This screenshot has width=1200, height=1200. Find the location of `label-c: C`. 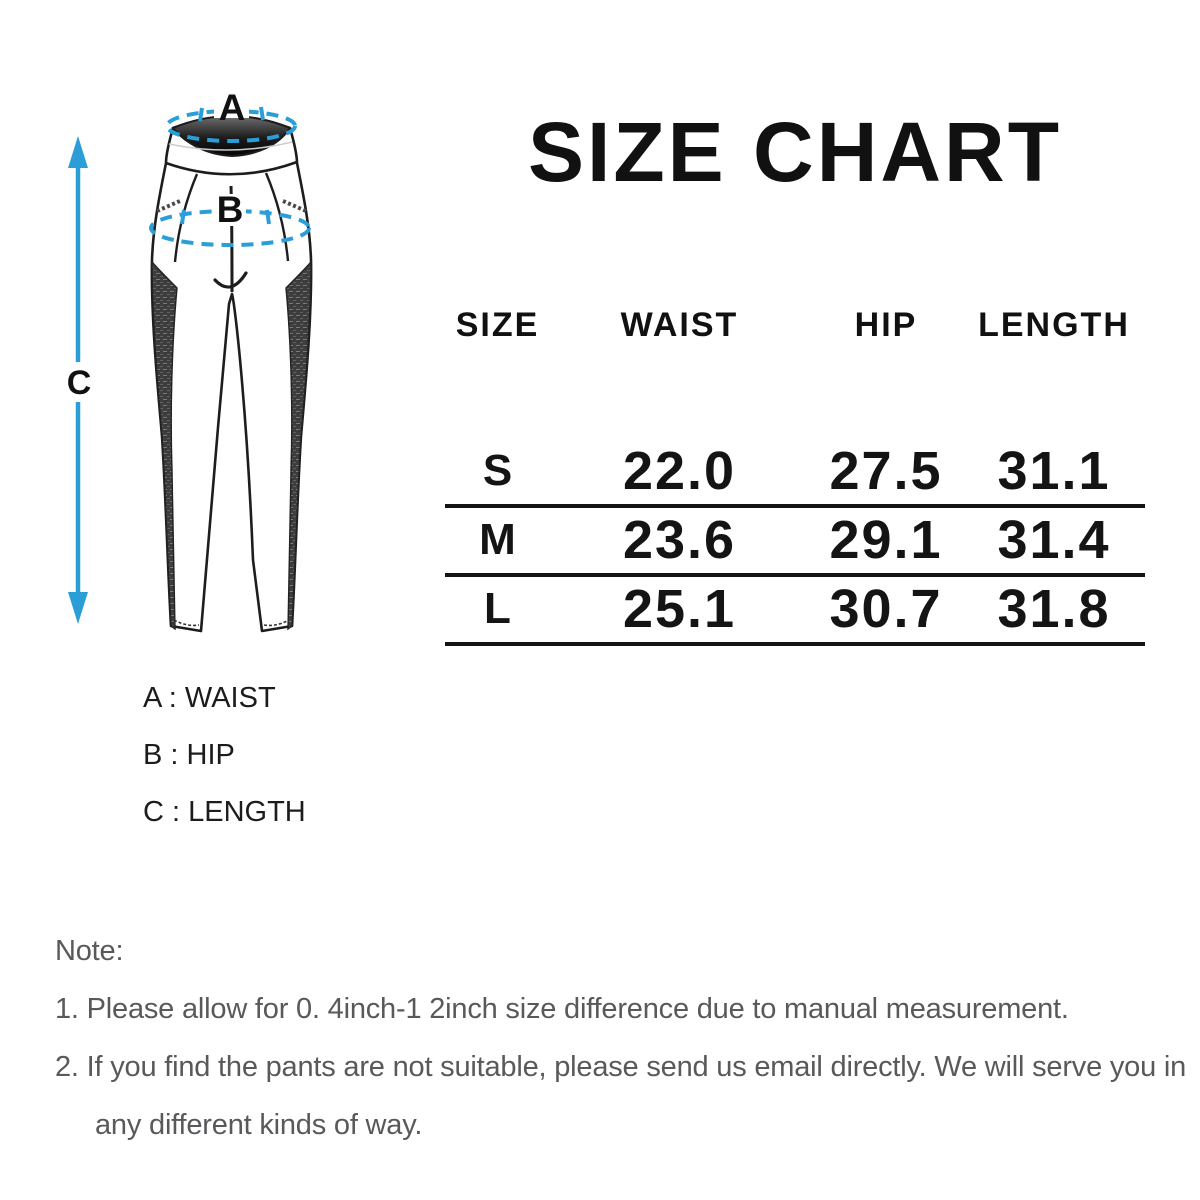

label-c: C is located at coordinates (79, 383).